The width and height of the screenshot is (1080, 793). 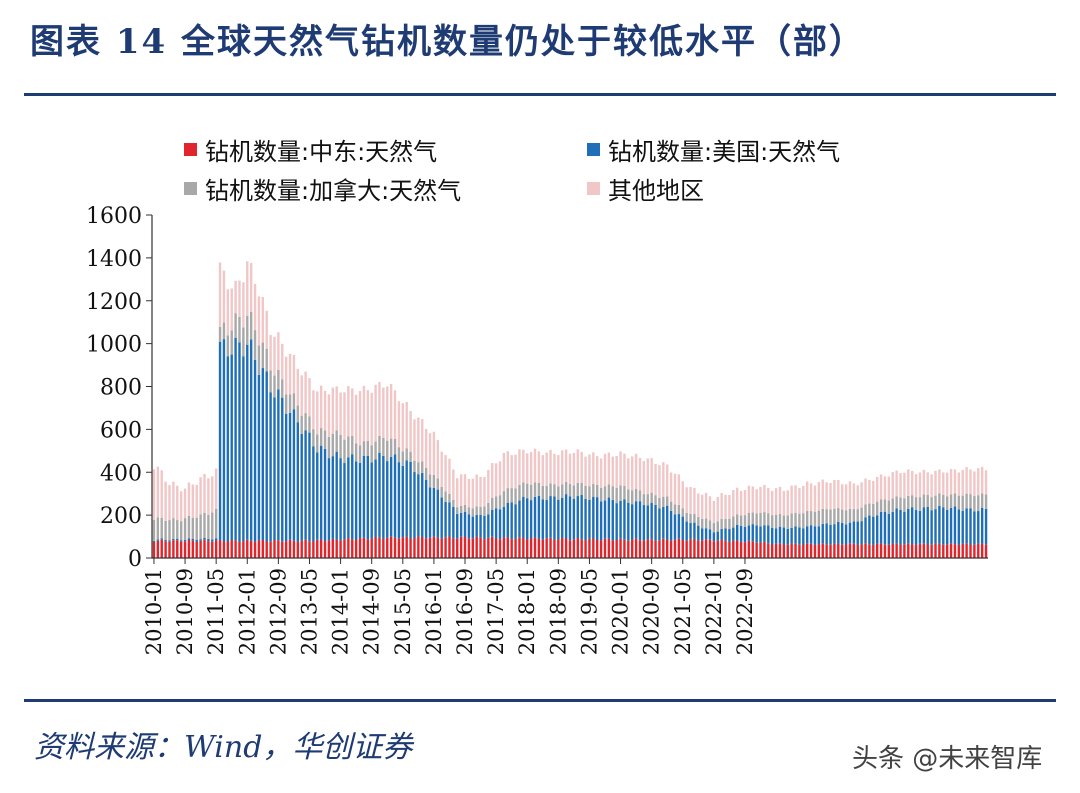 What do you see at coordinates (333, 191) in the screenshot?
I see `legend-label-canada: 钻机数量:加拿大:天然气` at bounding box center [333, 191].